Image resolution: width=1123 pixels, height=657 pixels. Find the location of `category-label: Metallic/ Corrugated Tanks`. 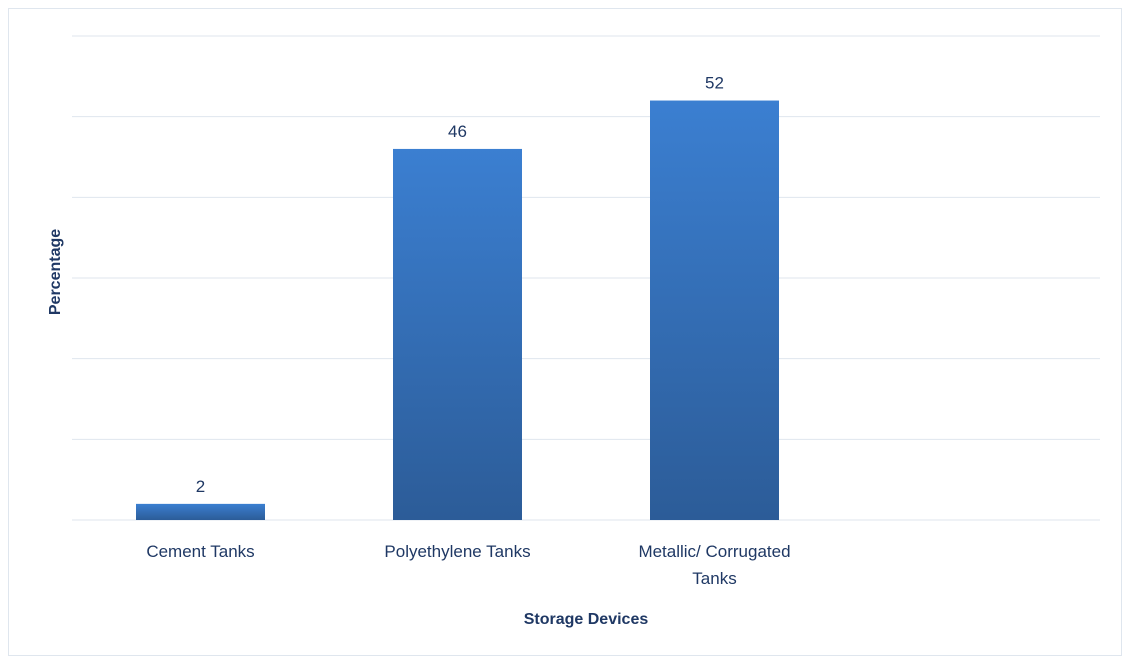

category-label: Metallic/ Corrugated Tanks is located at coordinates (714, 565).